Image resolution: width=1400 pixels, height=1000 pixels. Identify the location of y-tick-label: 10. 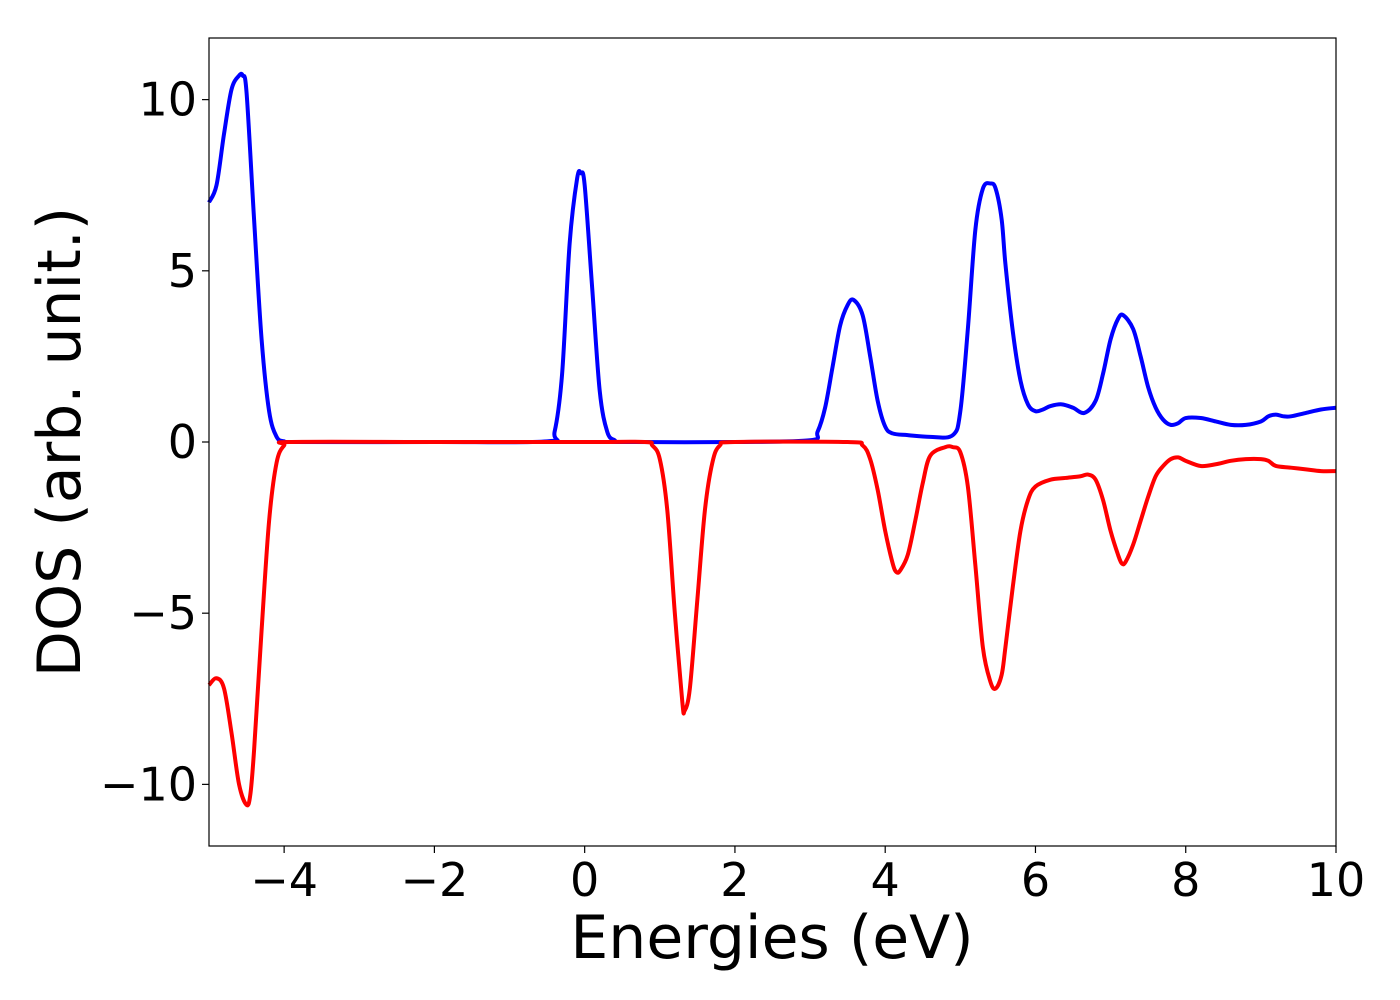
(167, 100).